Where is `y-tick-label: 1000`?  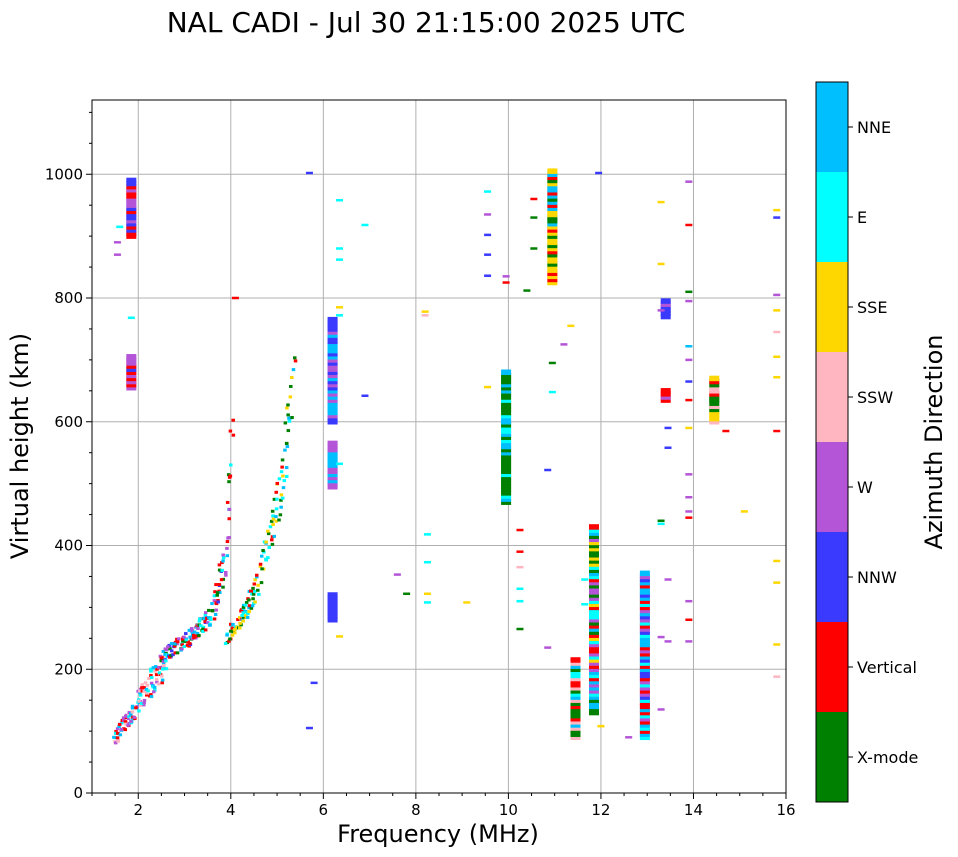 y-tick-label: 1000 is located at coordinates (64, 174).